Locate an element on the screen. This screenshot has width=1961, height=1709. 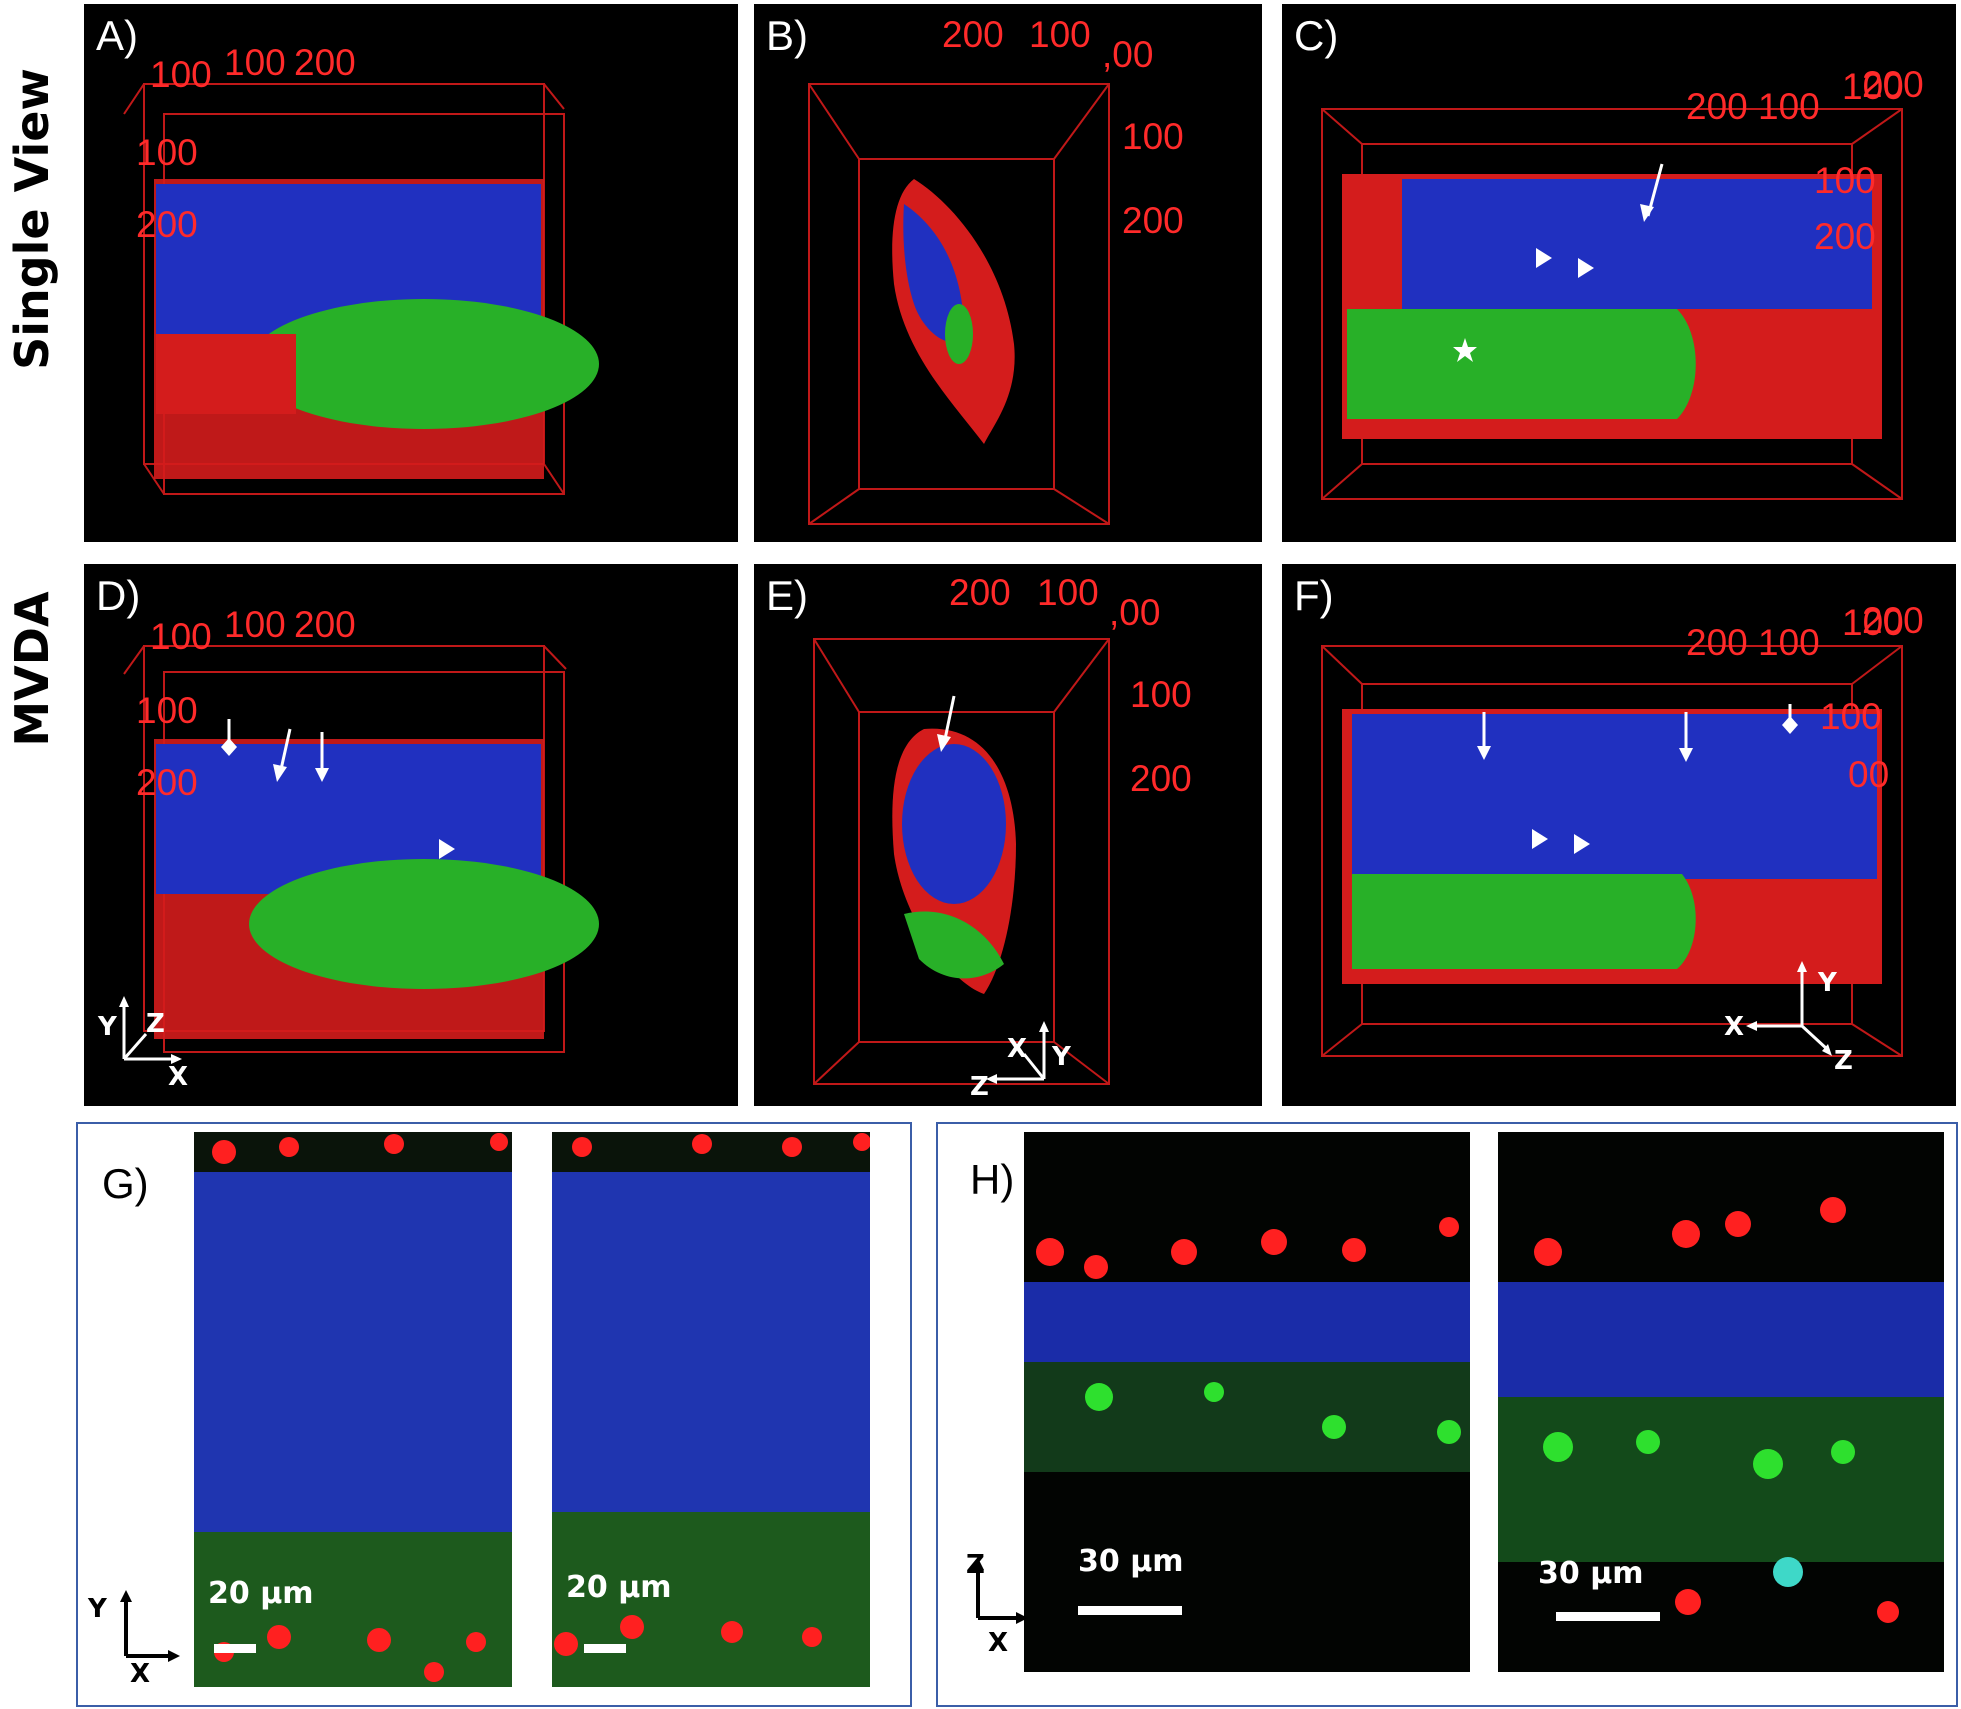
panel-c: C) 200 100 100 200 100 200 is located at coordinates (1619, 273).